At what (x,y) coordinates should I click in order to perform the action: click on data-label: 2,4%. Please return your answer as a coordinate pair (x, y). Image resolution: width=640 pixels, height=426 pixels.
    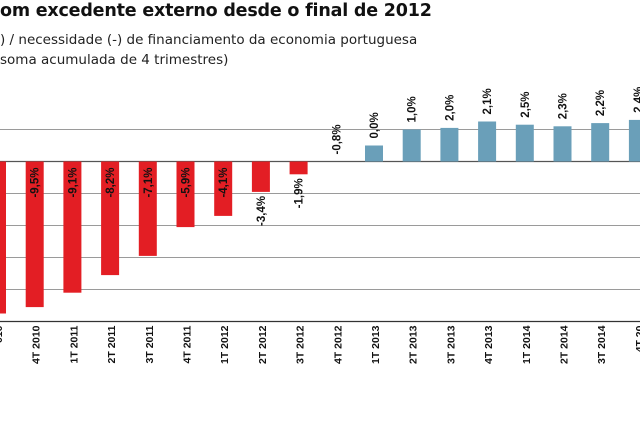
    Looking at the image, I should click on (636, 100).